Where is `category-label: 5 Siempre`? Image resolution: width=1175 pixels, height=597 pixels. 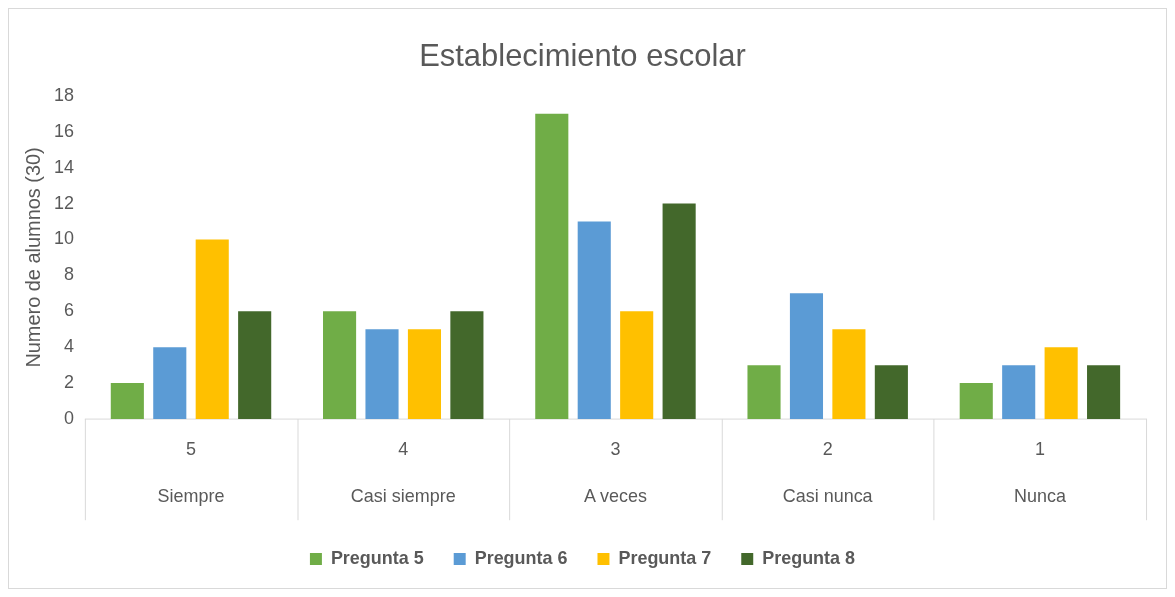
category-label: 5 Siempre is located at coordinates (191, 472).